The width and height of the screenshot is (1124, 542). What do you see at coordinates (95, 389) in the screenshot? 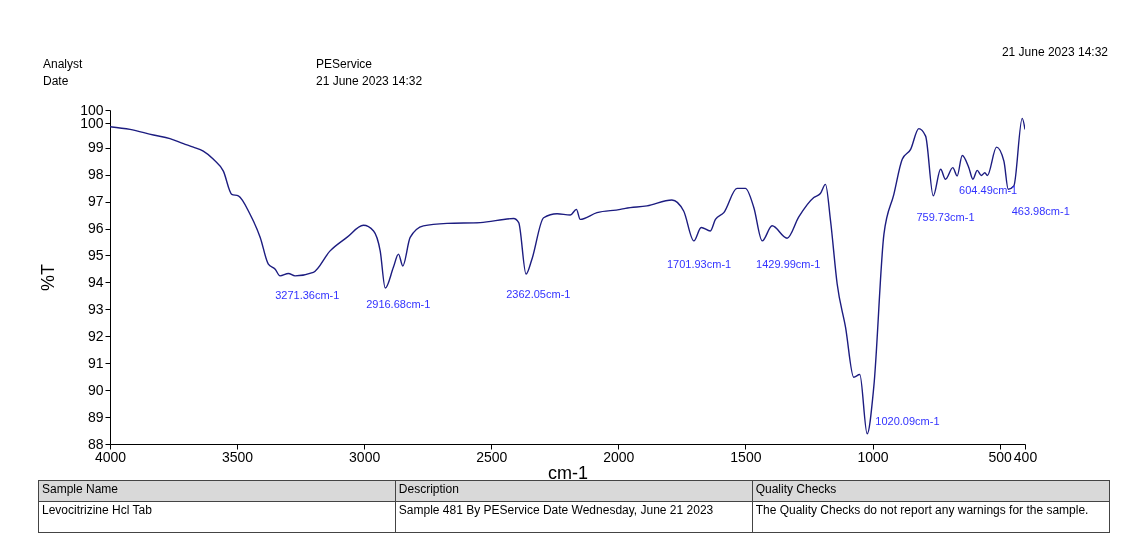
I see `y-tick-label: 90` at bounding box center [95, 389].